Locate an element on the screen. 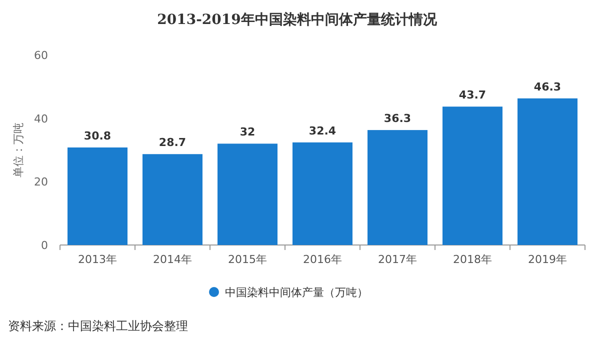 The height and width of the screenshot is (346, 594). x-tick-label: 2013年 is located at coordinates (97, 259).